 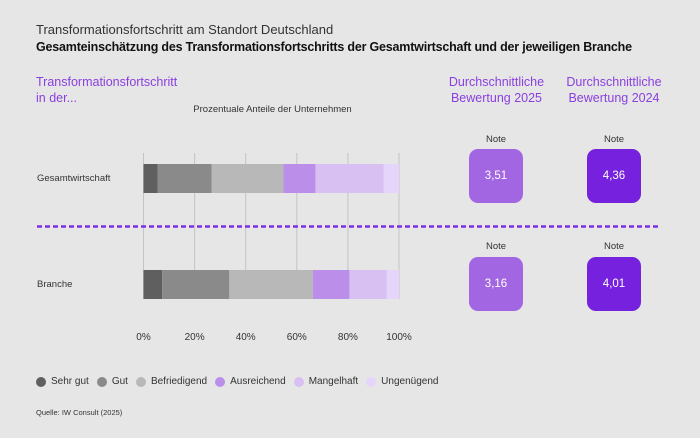 I want to click on rating-value: 4,36, so click(x=614, y=176).